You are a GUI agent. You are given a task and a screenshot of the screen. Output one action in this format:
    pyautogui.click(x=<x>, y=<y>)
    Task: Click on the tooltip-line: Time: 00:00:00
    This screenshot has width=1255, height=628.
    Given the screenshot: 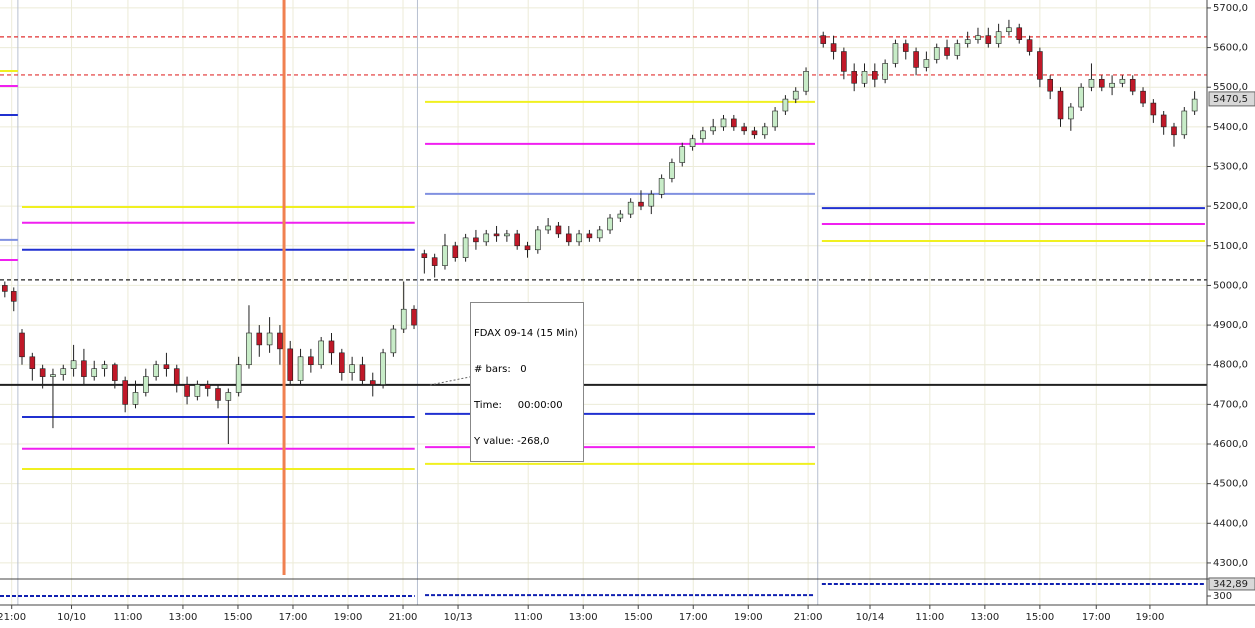 What is the action you would take?
    pyautogui.click(x=518, y=405)
    